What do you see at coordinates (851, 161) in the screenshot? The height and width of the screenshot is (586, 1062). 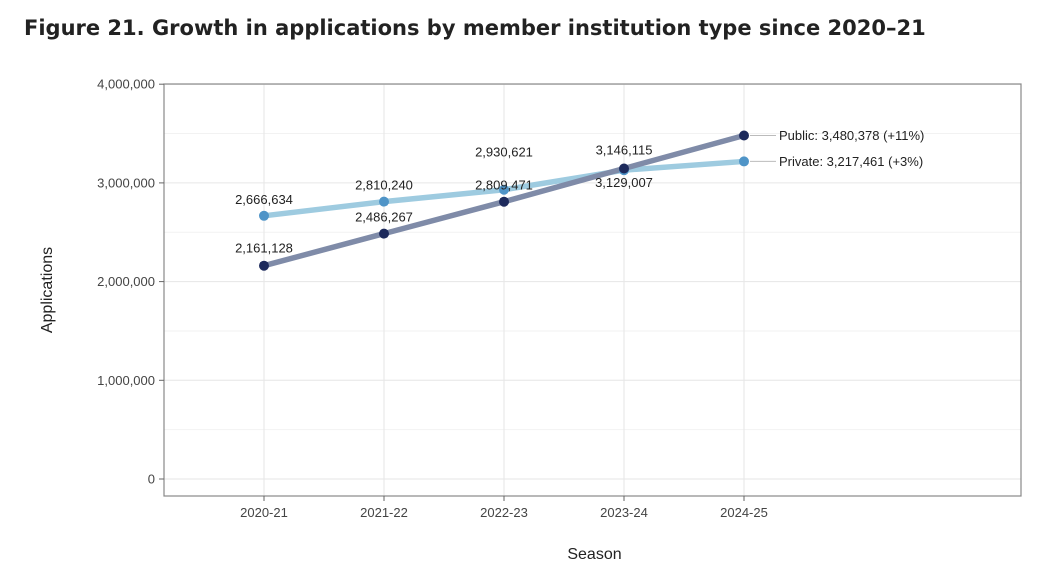 I see `private-end-label: Private: 3,217,461 (+3%)` at bounding box center [851, 161].